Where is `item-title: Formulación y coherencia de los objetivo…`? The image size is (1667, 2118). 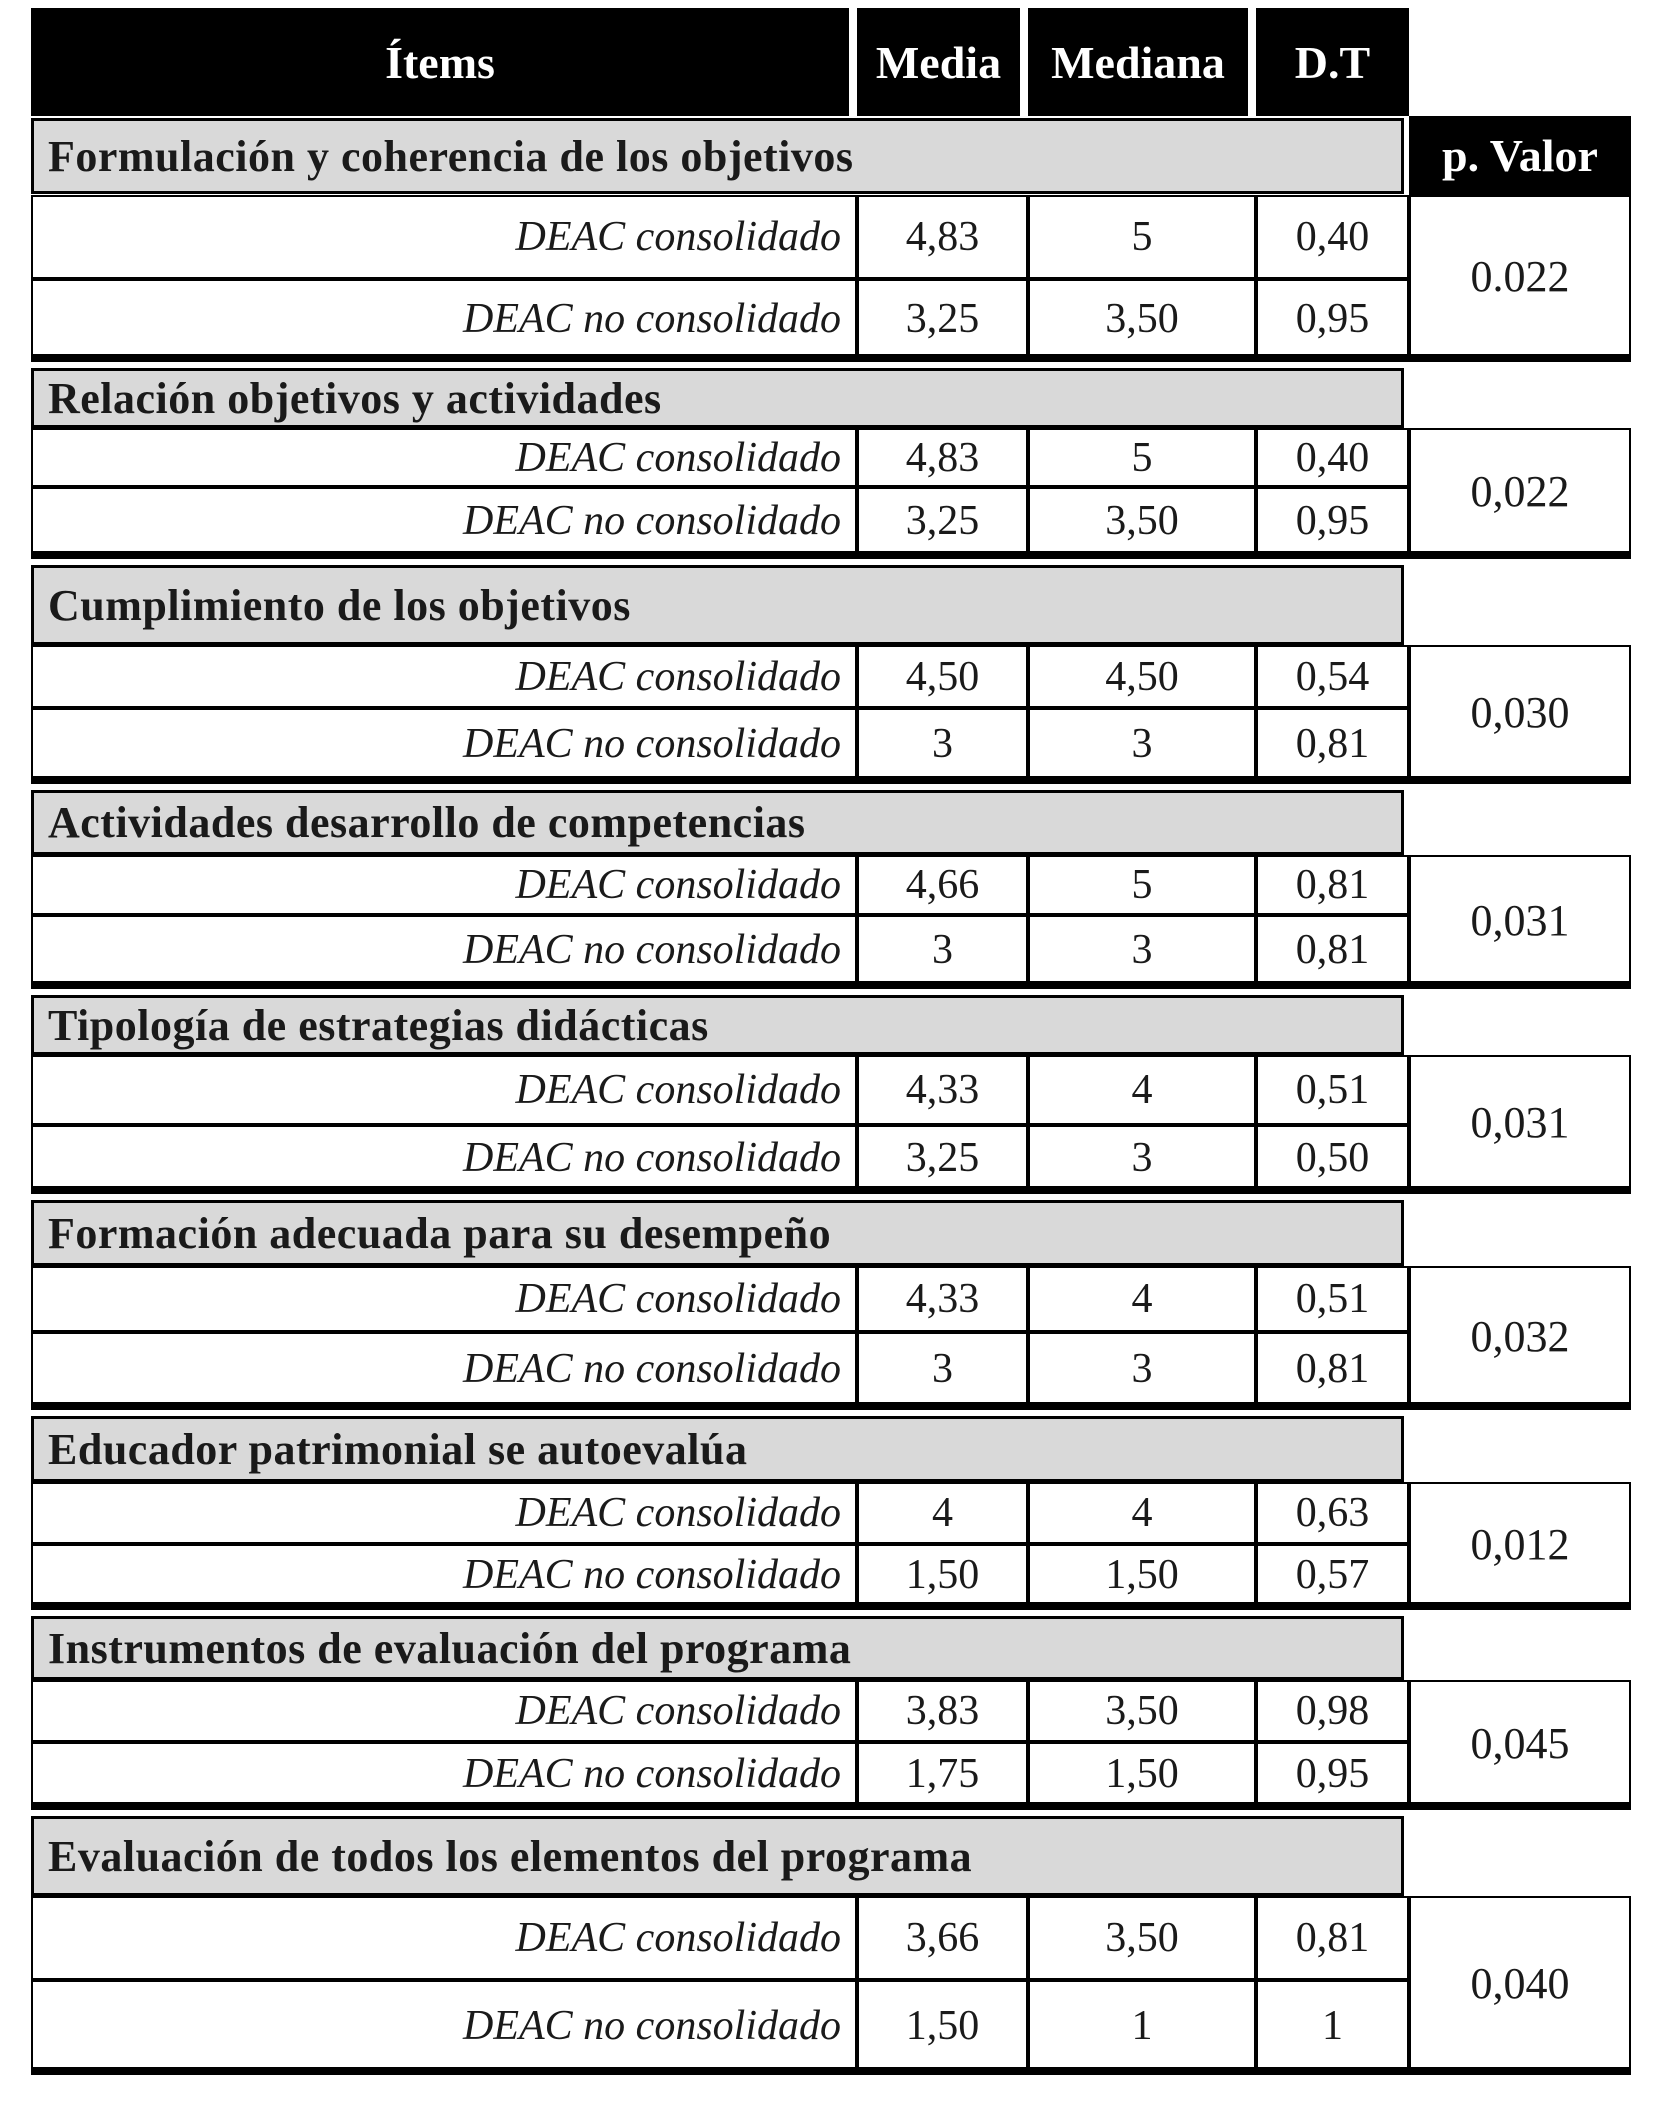 item-title: Formulación y coherencia de los objetivo… is located at coordinates (717, 156).